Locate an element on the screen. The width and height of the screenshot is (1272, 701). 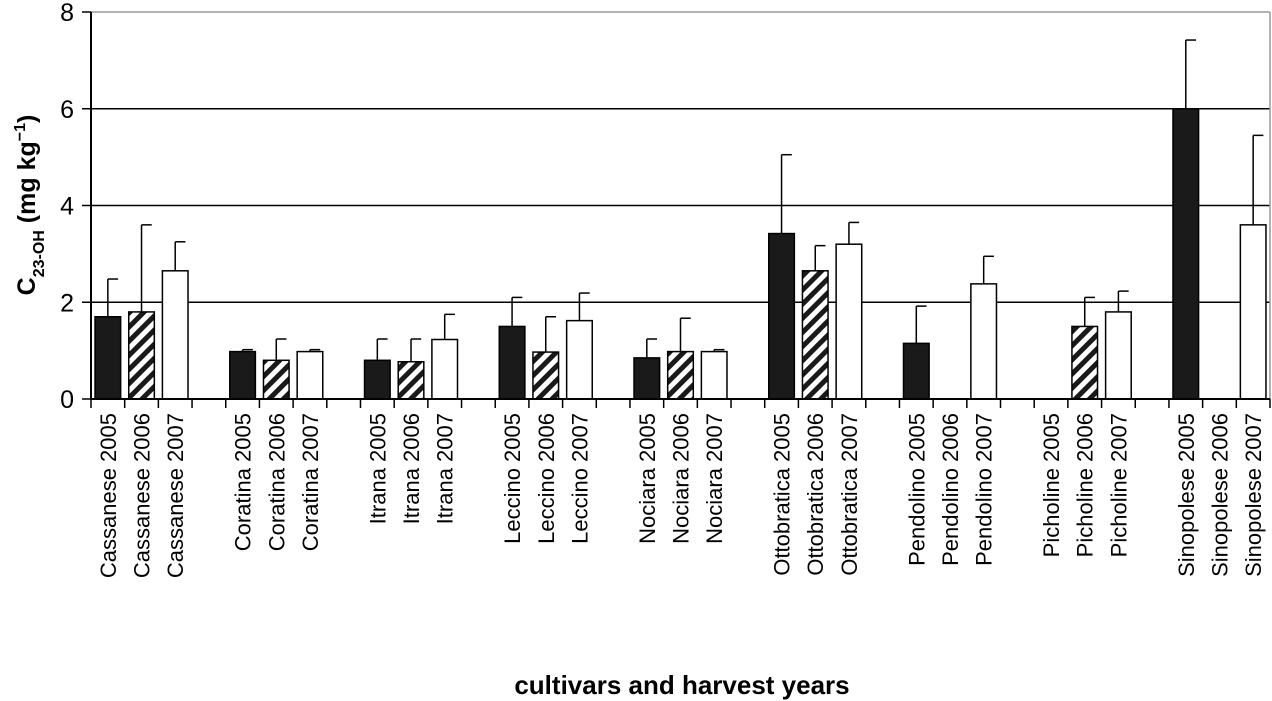
x-tick-label: Cassanese 2007 is located at coordinates (175, 495).